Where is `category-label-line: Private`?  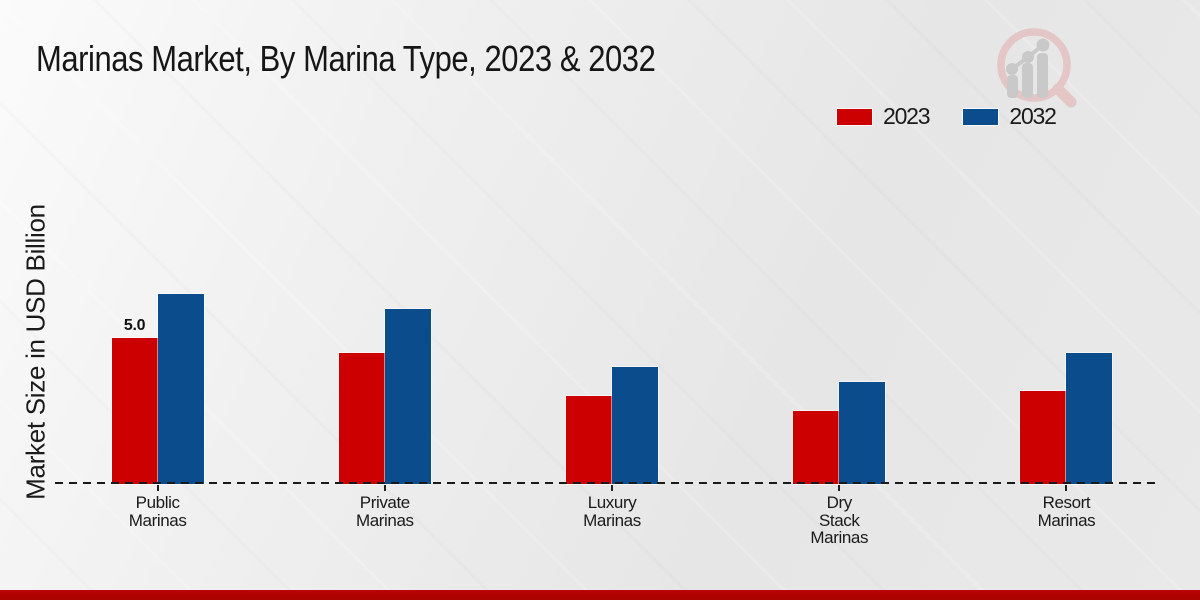
category-label-line: Private is located at coordinates (385, 502).